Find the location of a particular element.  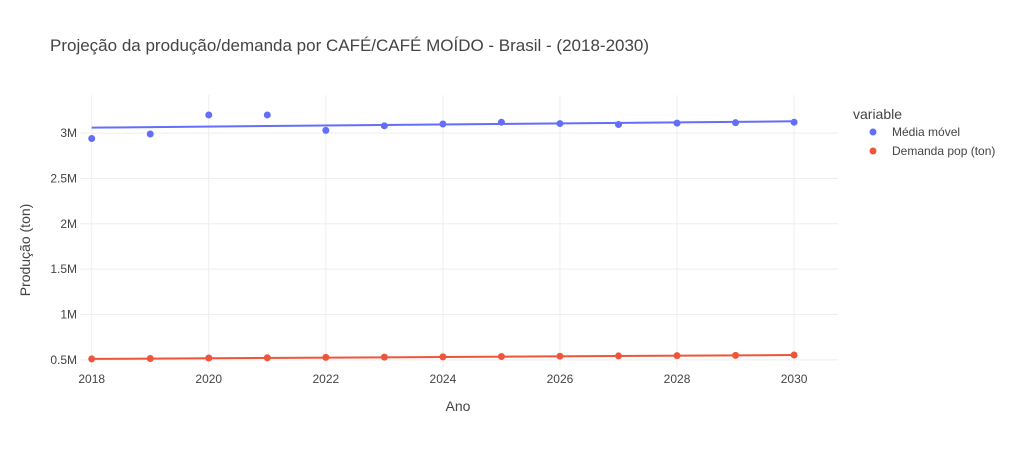

legend-item: Demanda pop (ton) is located at coordinates (933, 151).